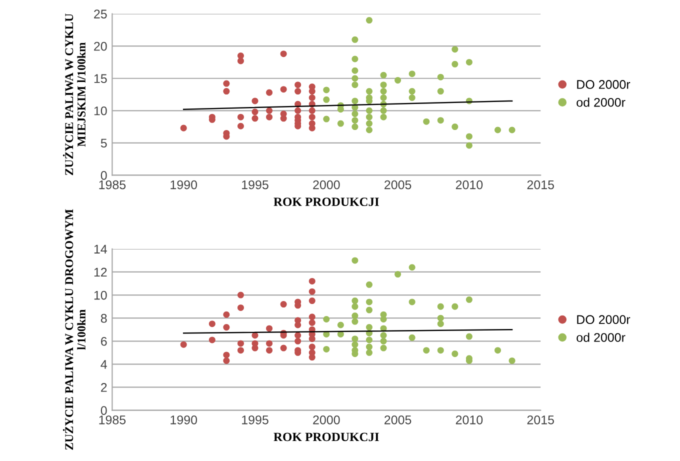 The width and height of the screenshot is (680, 461). Describe the element at coordinates (74, 329) in the screenshot. I see `y-axis-title: ZUŻYCIE PALIWA W CYKLU DROGOWYM l/100km` at that location.